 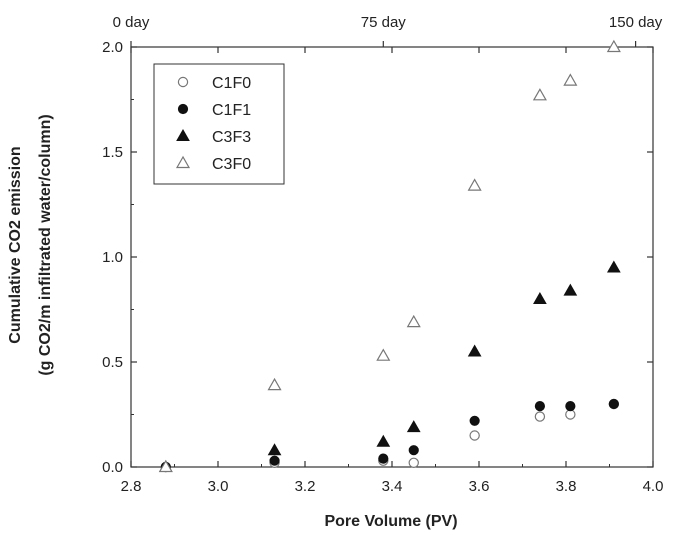 What do you see at coordinates (231, 164) in the screenshot?
I see `legend-label: C3F0` at bounding box center [231, 164].